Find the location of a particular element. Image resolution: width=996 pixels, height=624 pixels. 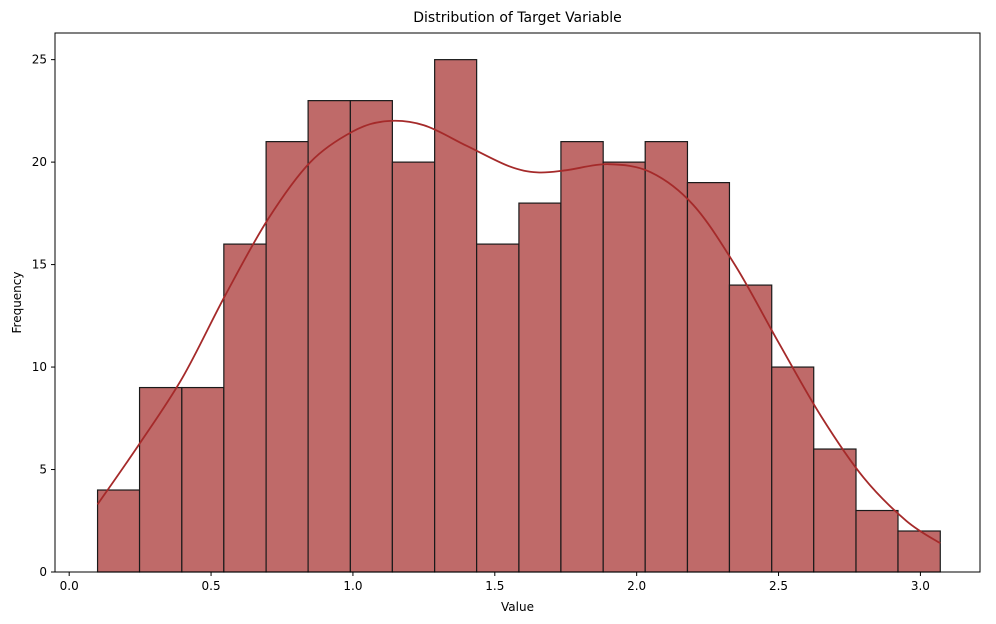

x-tick-label: 0.5 is located at coordinates (211, 586).